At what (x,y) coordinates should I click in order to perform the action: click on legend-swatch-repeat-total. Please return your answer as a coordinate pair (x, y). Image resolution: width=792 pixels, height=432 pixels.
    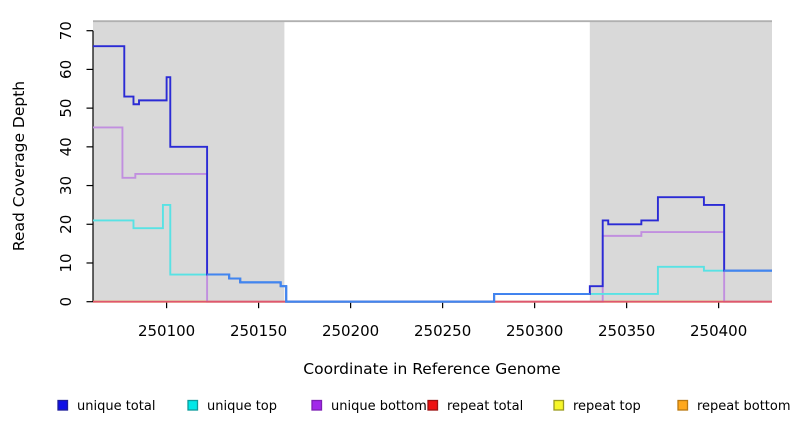
    Looking at the image, I should click on (433, 405).